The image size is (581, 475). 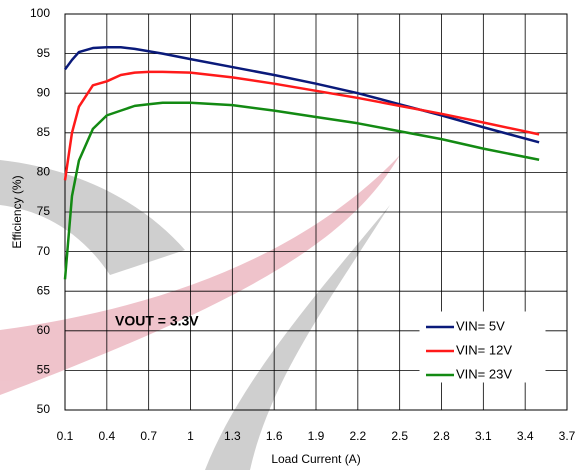 What do you see at coordinates (17, 211) in the screenshot?
I see `y-axis-title: Efficiency (%)` at bounding box center [17, 211].